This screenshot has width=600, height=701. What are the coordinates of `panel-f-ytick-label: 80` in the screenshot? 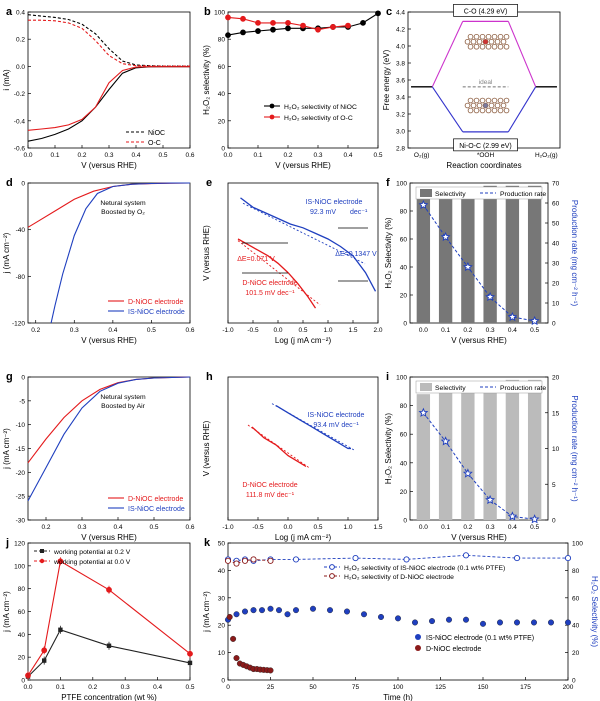 It's located at (404, 212).